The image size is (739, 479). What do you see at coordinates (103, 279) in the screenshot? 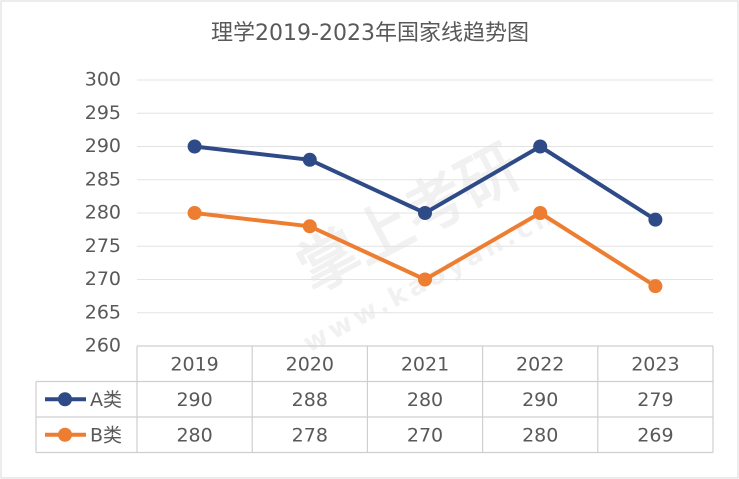
I see `y-tick-label: 270` at bounding box center [103, 279].